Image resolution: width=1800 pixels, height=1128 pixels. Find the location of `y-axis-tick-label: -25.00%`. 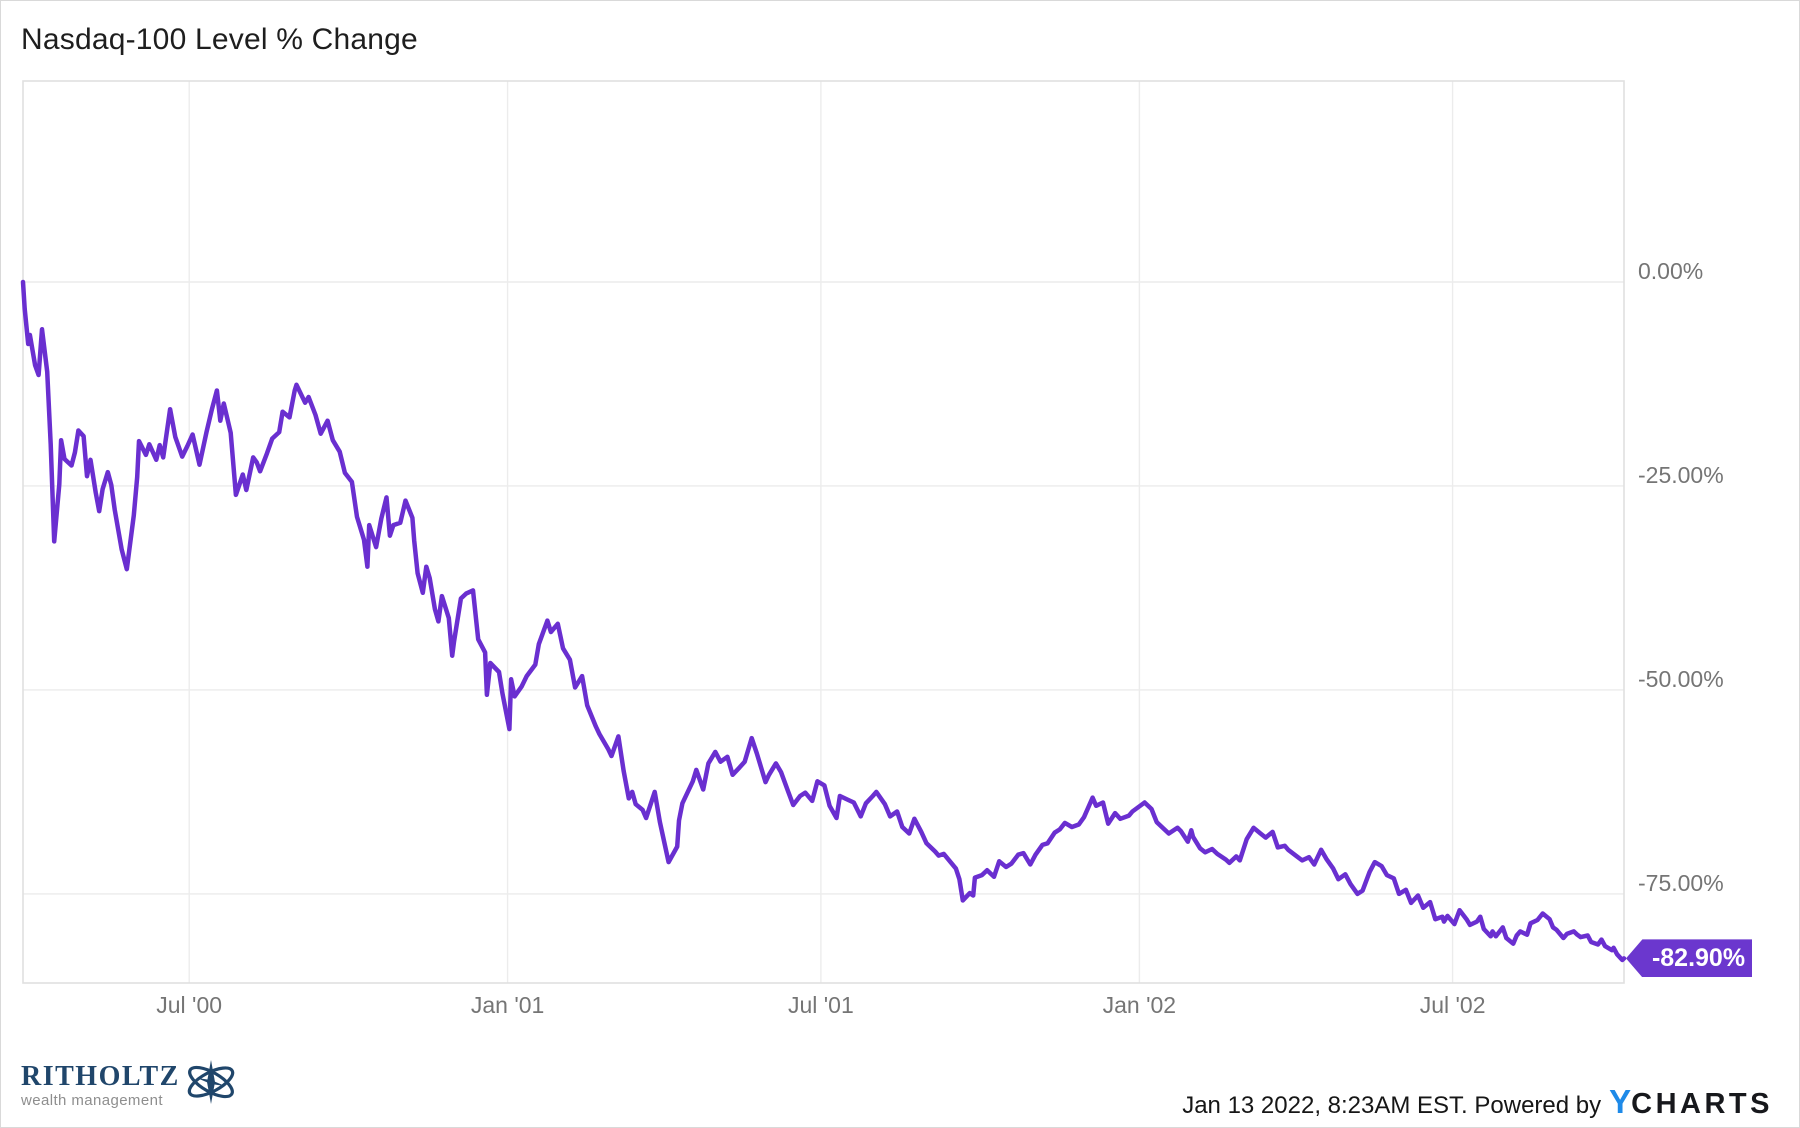

y-axis-tick-label: -25.00% is located at coordinates (1681, 474).